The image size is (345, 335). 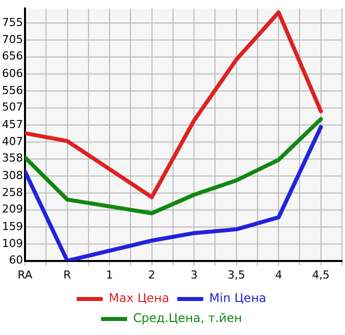 What do you see at coordinates (110, 275) in the screenshot?
I see `x-tick-label: 1` at bounding box center [110, 275].